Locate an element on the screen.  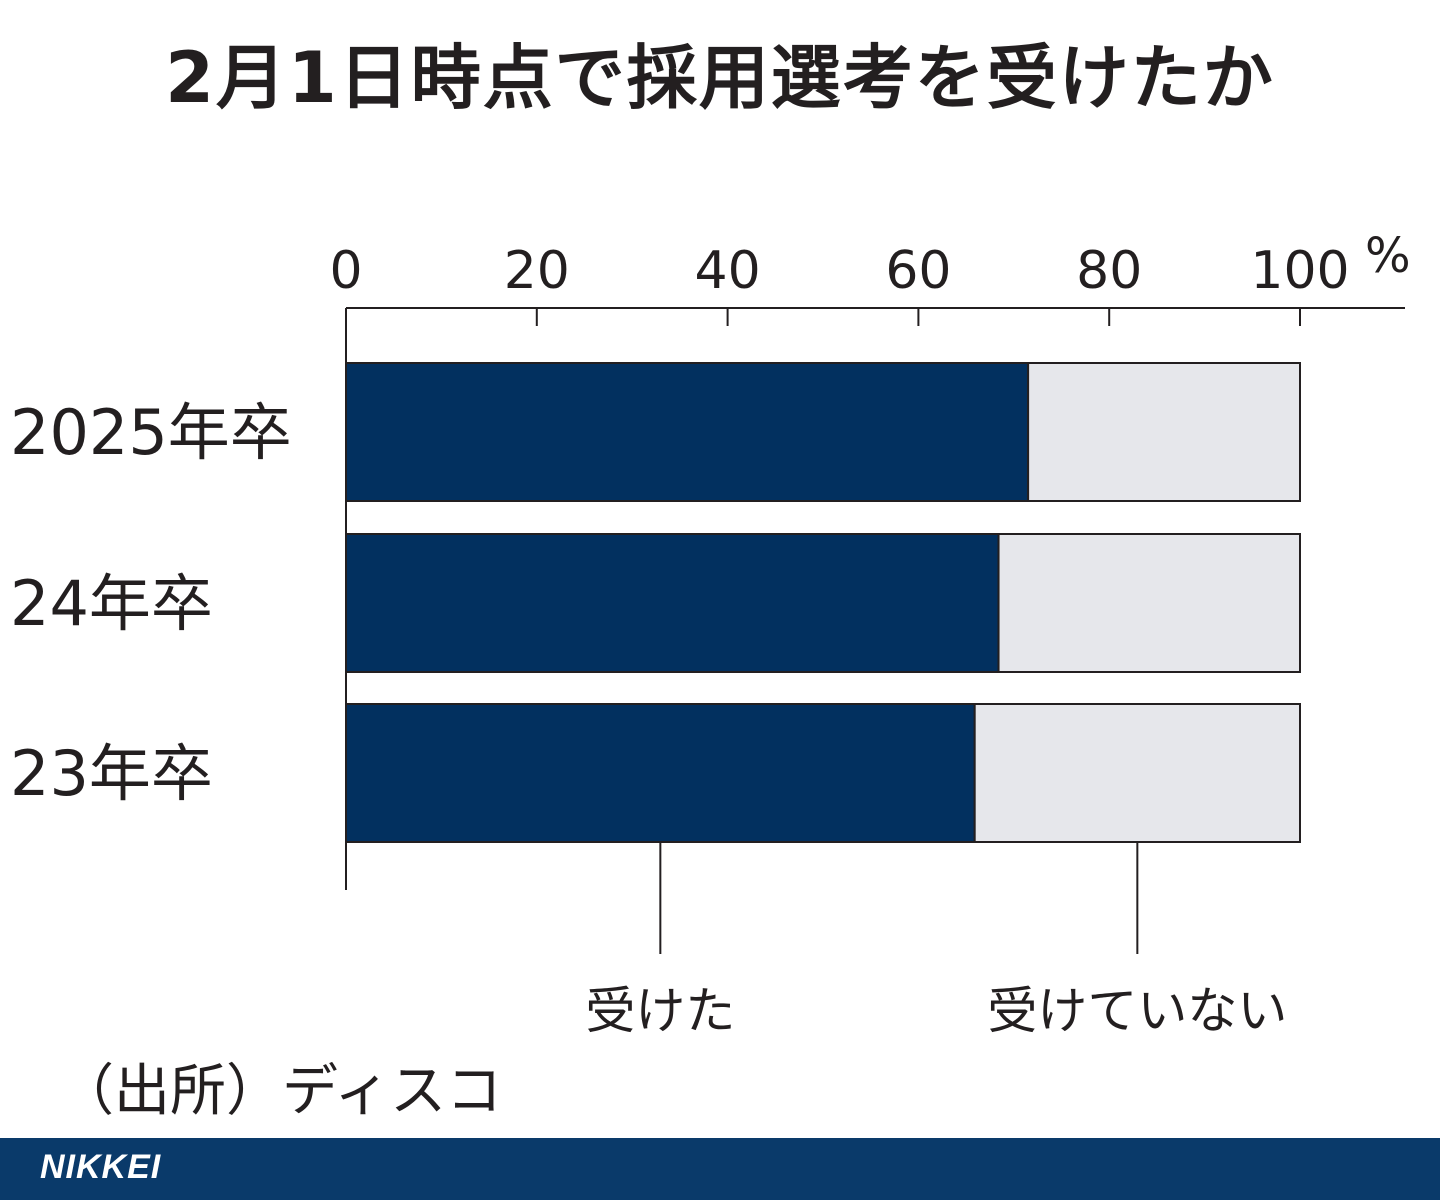
category-labels: 2025年卒 24年卒 23年卒 is located at coordinates (151, 603).